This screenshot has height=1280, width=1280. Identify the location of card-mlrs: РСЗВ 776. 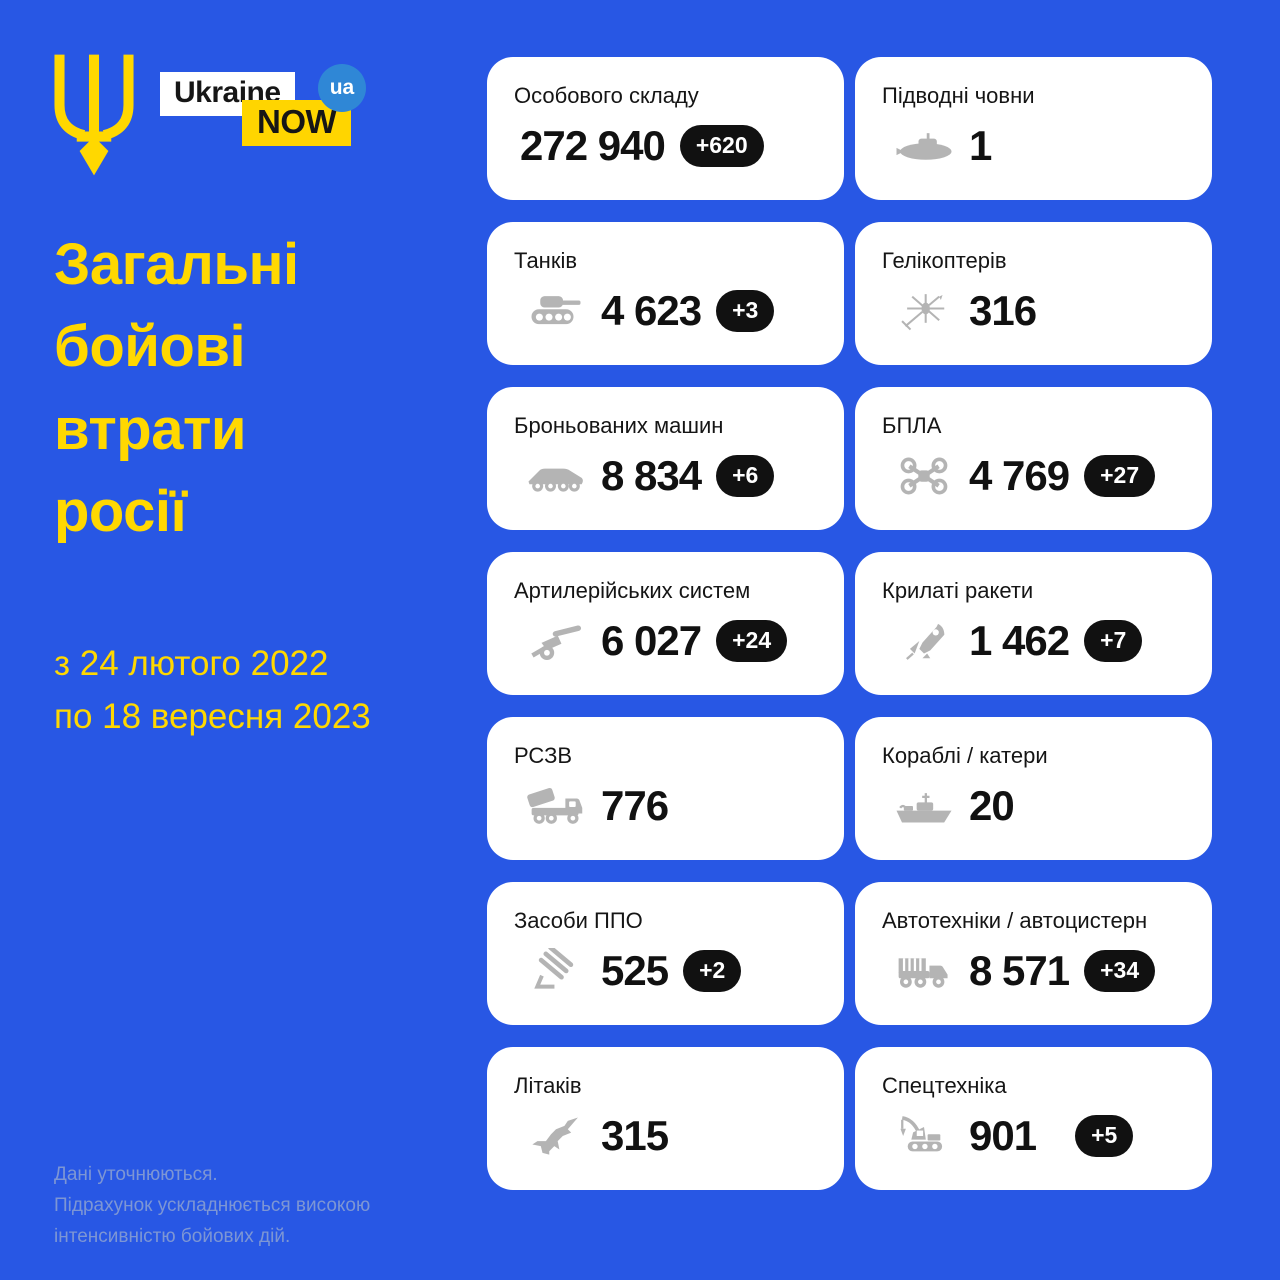
(665, 788).